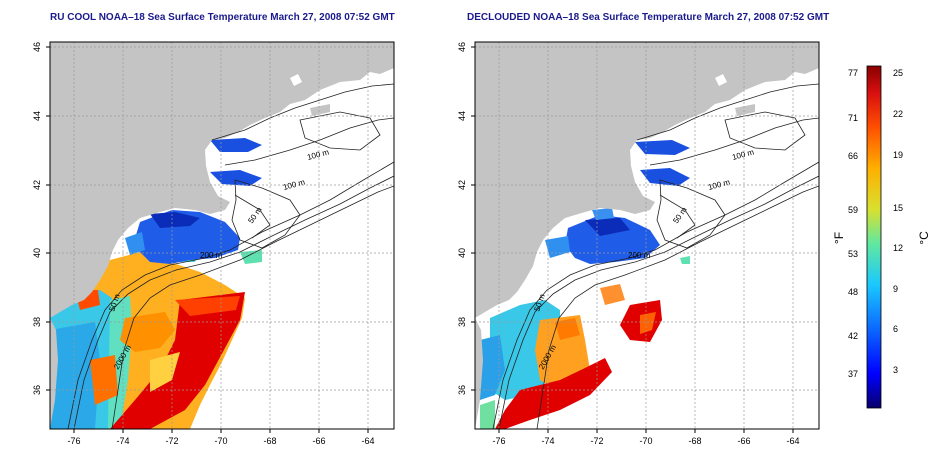  What do you see at coordinates (853, 254) in the screenshot?
I see `f-tick: 53` at bounding box center [853, 254].